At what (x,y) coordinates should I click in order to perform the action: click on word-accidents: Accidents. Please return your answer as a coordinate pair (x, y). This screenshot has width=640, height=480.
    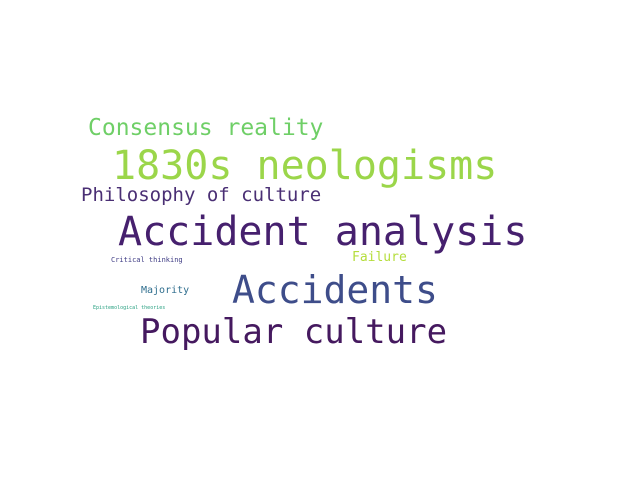
    Looking at the image, I should click on (335, 290).